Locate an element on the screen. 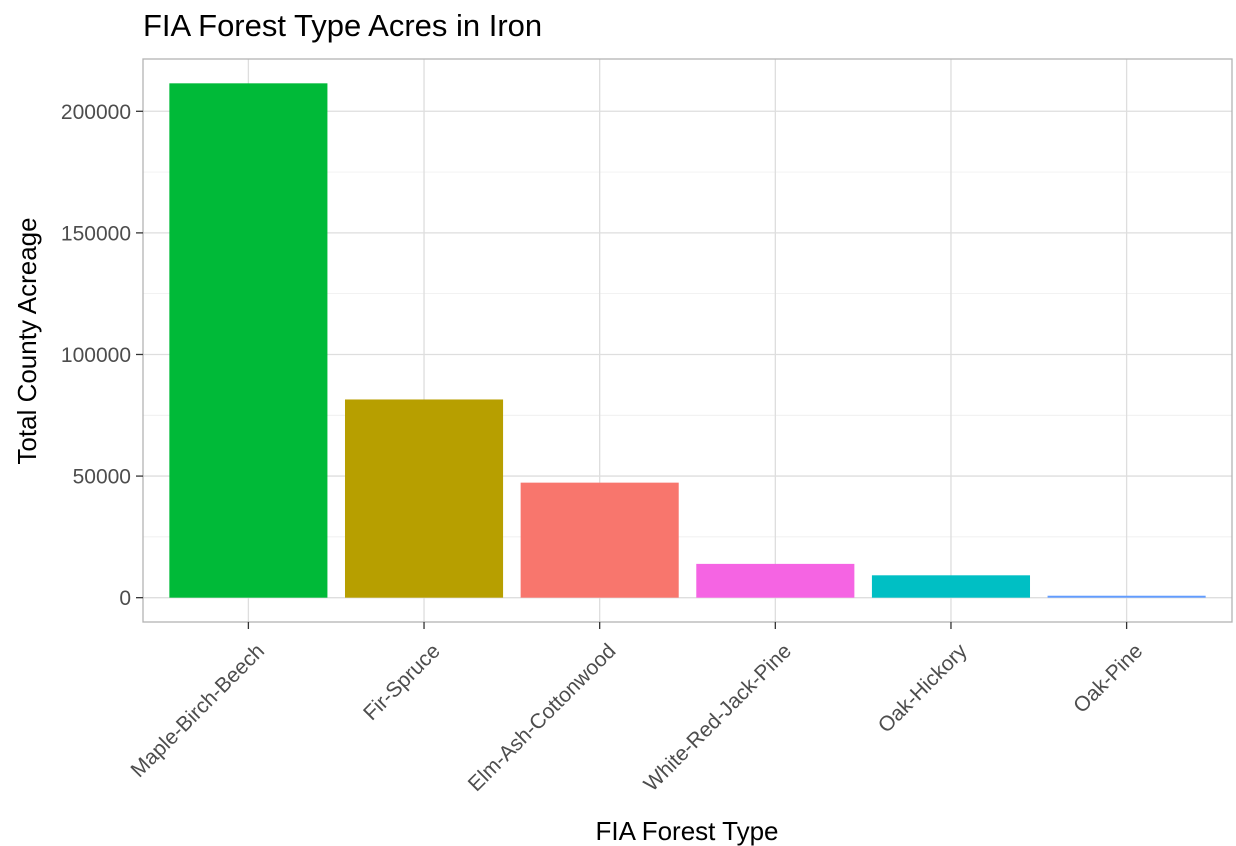 This screenshot has width=1236, height=846. y-axis-title: Total County Acreage is located at coordinates (27, 340).